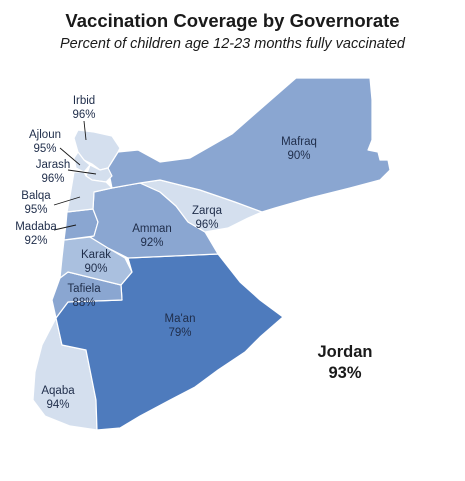 This screenshot has height=481, width=465. Describe the element at coordinates (36, 196) in the screenshot. I see `label-balqa-name: Balqa` at that location.